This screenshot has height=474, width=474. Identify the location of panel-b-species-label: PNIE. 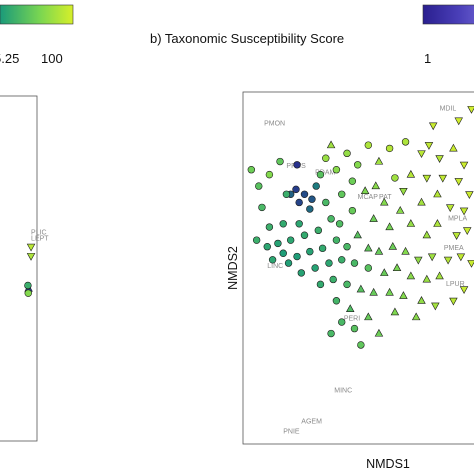
(291, 431).